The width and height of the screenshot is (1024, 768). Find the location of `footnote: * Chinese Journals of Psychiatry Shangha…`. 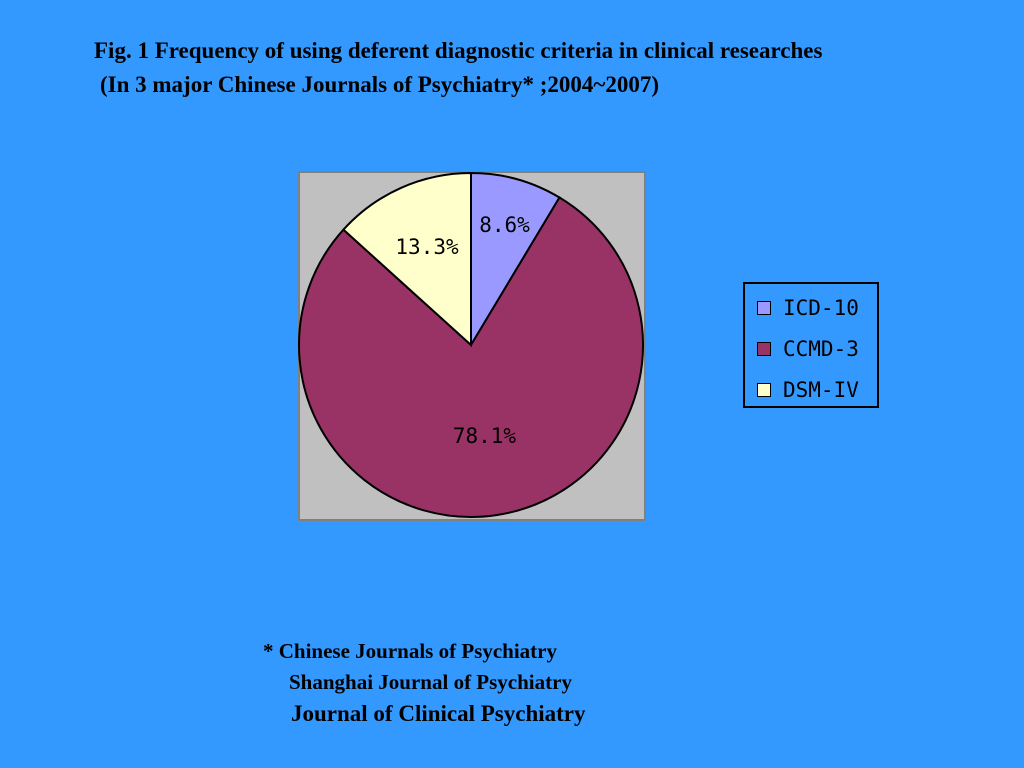

footnote: * Chinese Journals of Psychiatry Shangha… is located at coordinates (424, 682).